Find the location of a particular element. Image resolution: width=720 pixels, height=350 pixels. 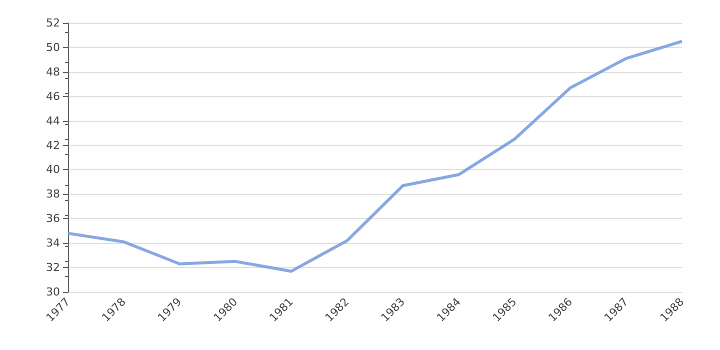

y-tick-label: 30 is located at coordinates (53, 292).